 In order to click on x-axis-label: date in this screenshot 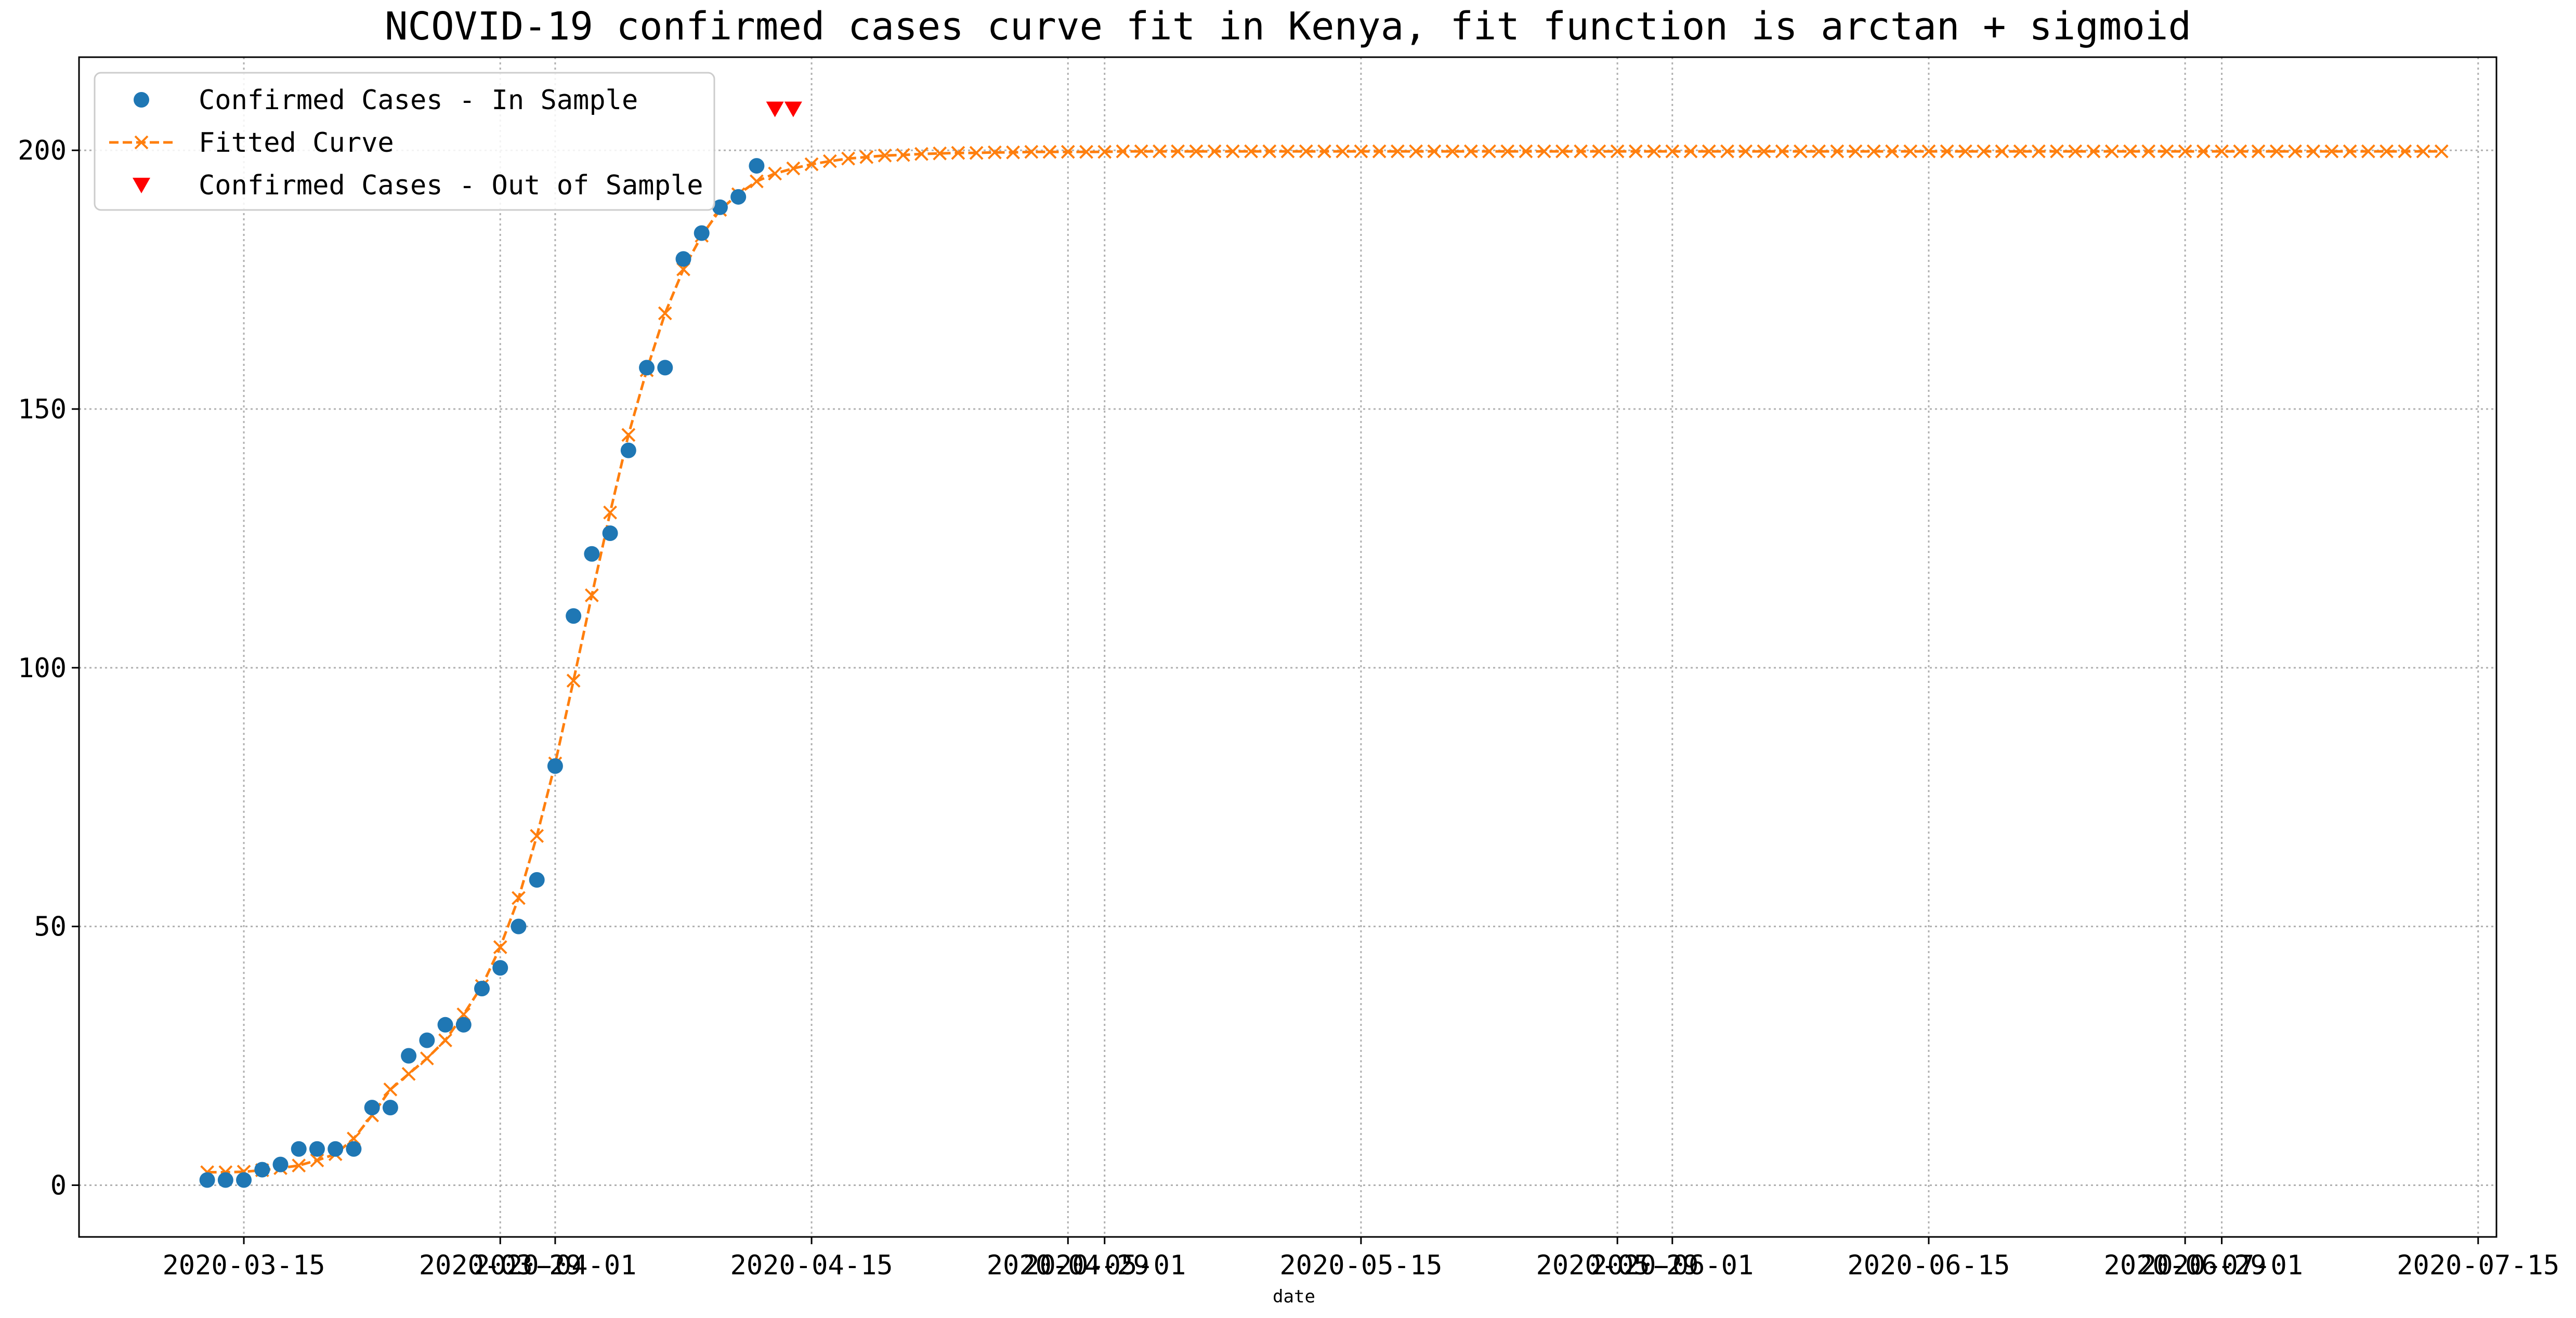, I will do `click(1294, 1296)`.